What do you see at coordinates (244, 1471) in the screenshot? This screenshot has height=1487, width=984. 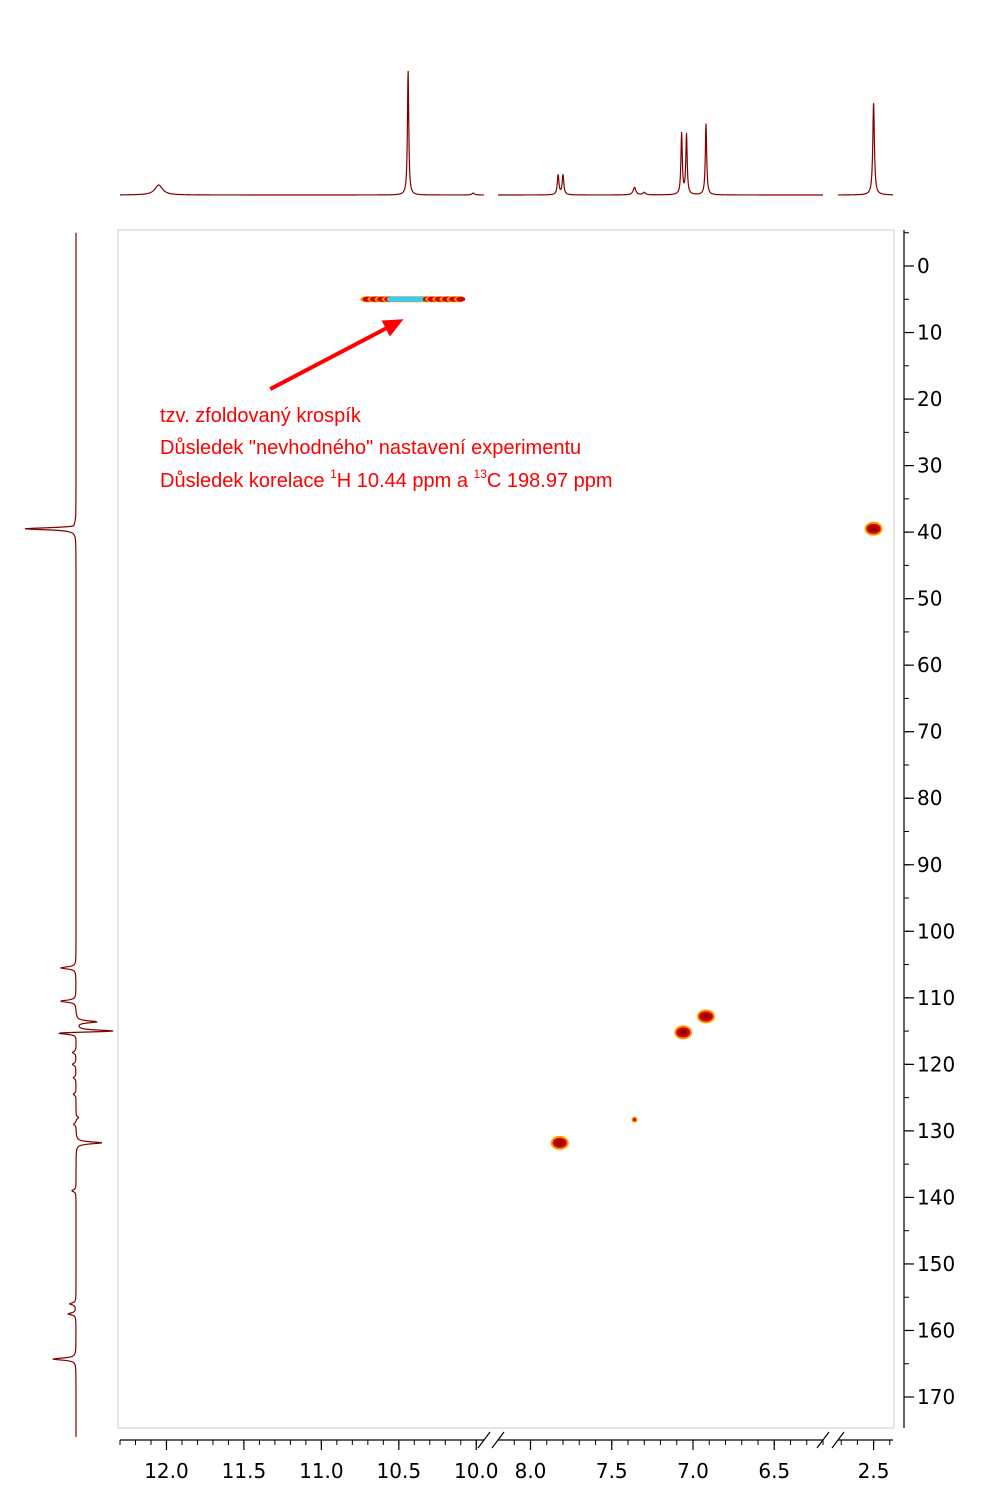 I see `x-tick-label: 11.5` at bounding box center [244, 1471].